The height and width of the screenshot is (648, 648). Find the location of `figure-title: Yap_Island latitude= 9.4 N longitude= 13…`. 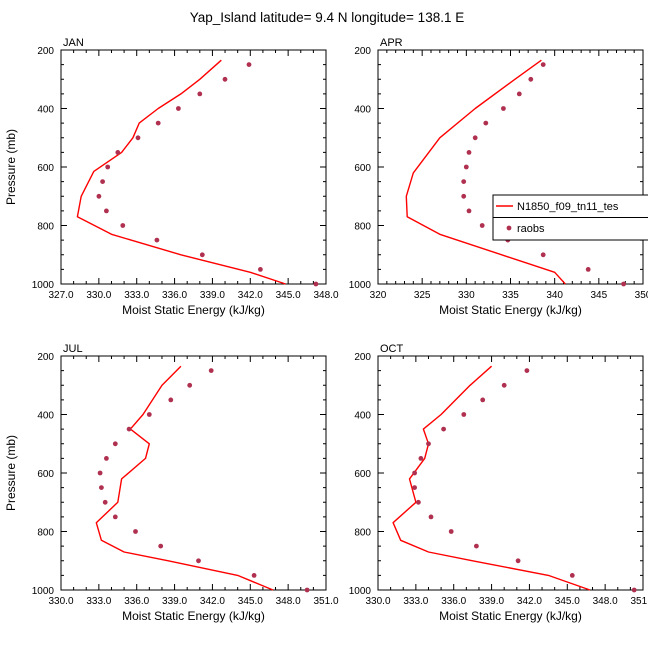

figure-title: Yap_Island latitude= 9.4 N longitude= 13… is located at coordinates (327, 17).